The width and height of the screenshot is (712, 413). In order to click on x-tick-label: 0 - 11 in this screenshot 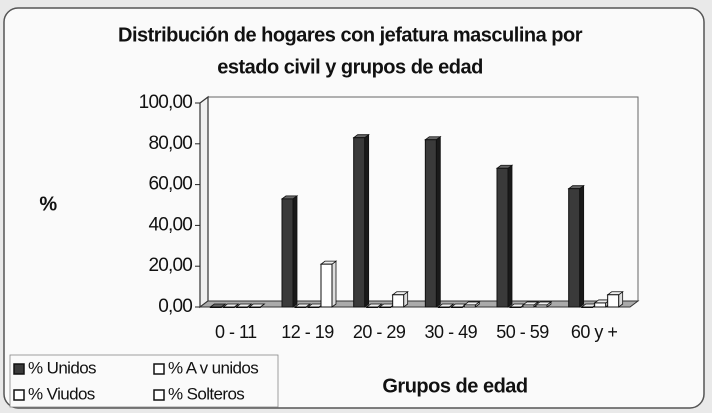, I will do `click(236, 332)`.